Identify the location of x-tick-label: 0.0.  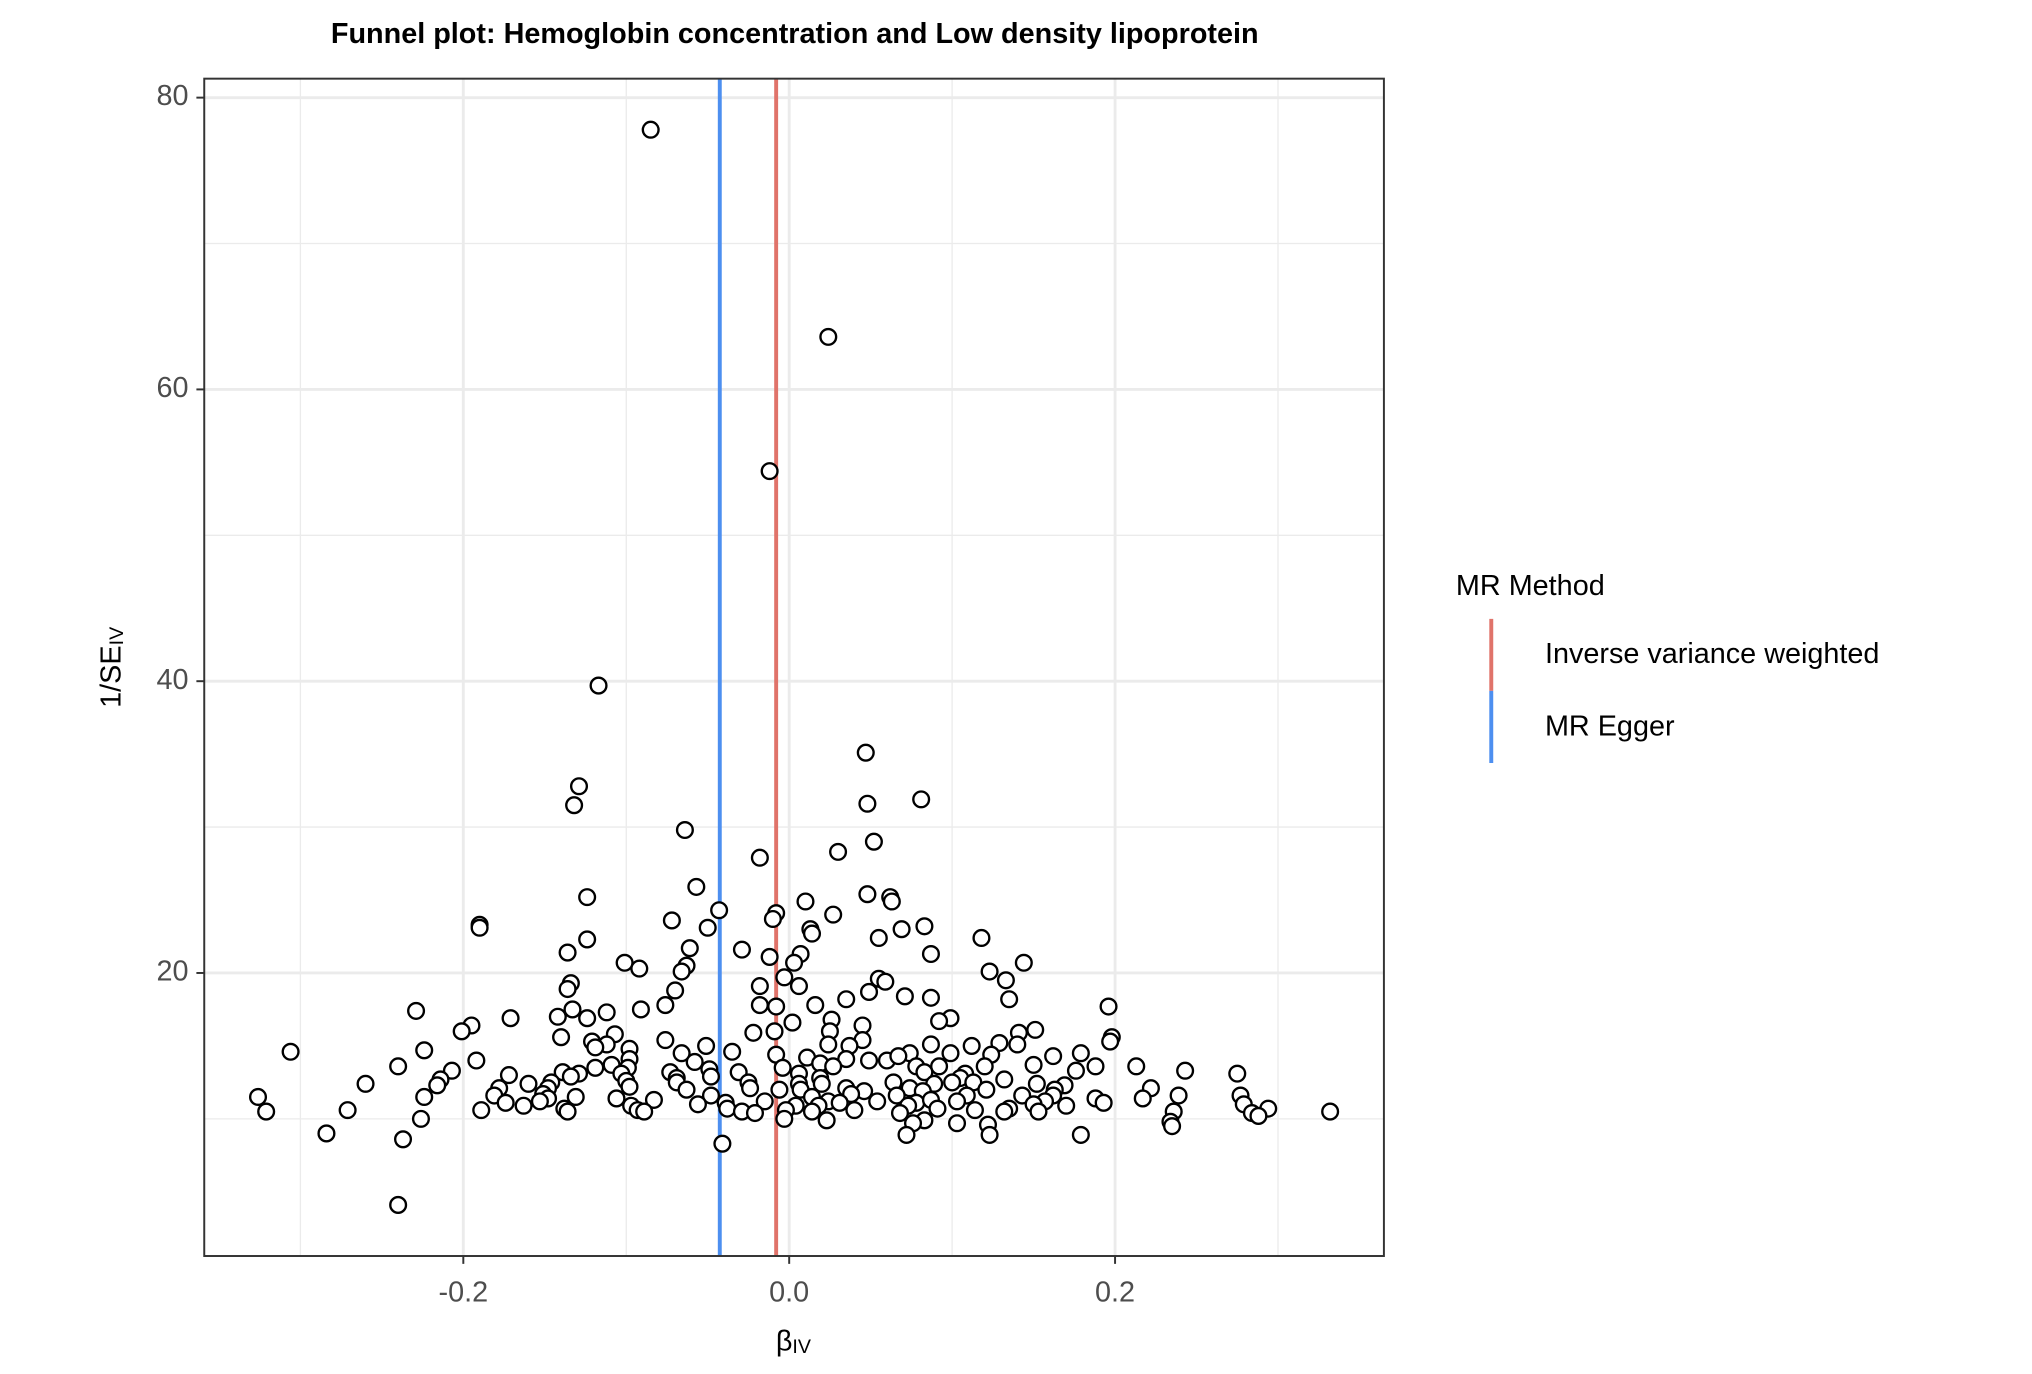
(789, 1293).